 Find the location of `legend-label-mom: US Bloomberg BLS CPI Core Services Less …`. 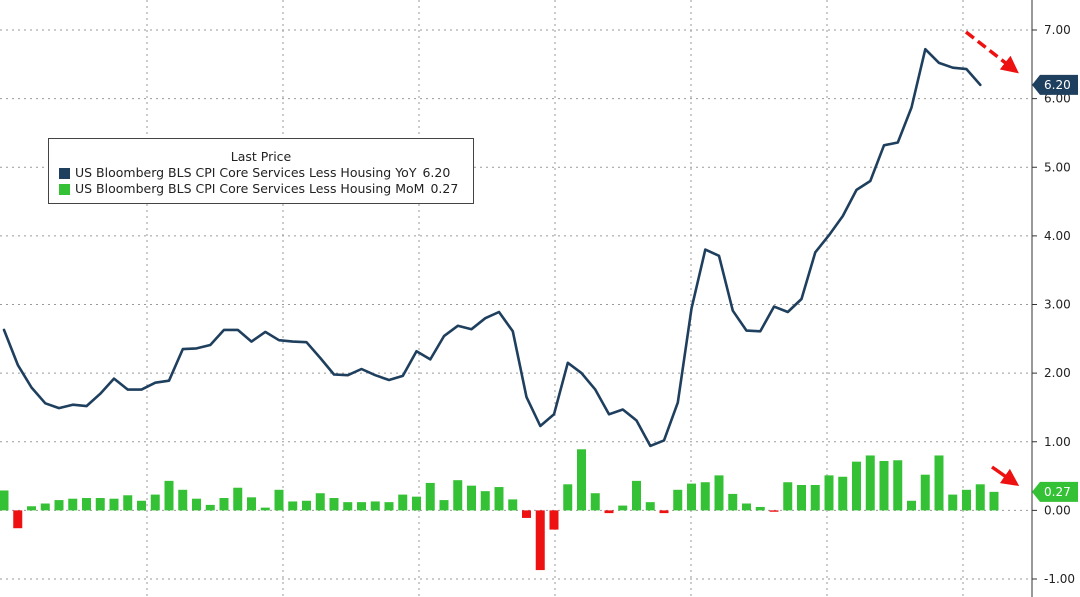

legend-label-mom: US Bloomberg BLS CPI Core Services Less … is located at coordinates (250, 188).